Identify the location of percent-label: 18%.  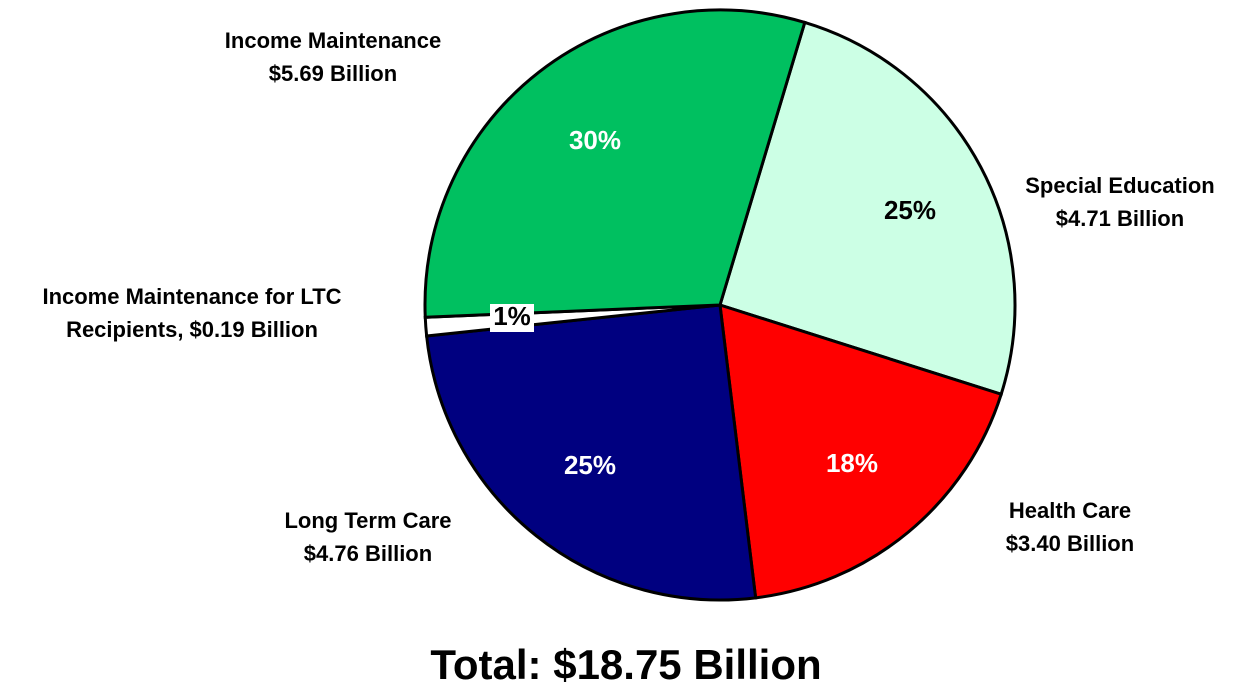
(852, 463).